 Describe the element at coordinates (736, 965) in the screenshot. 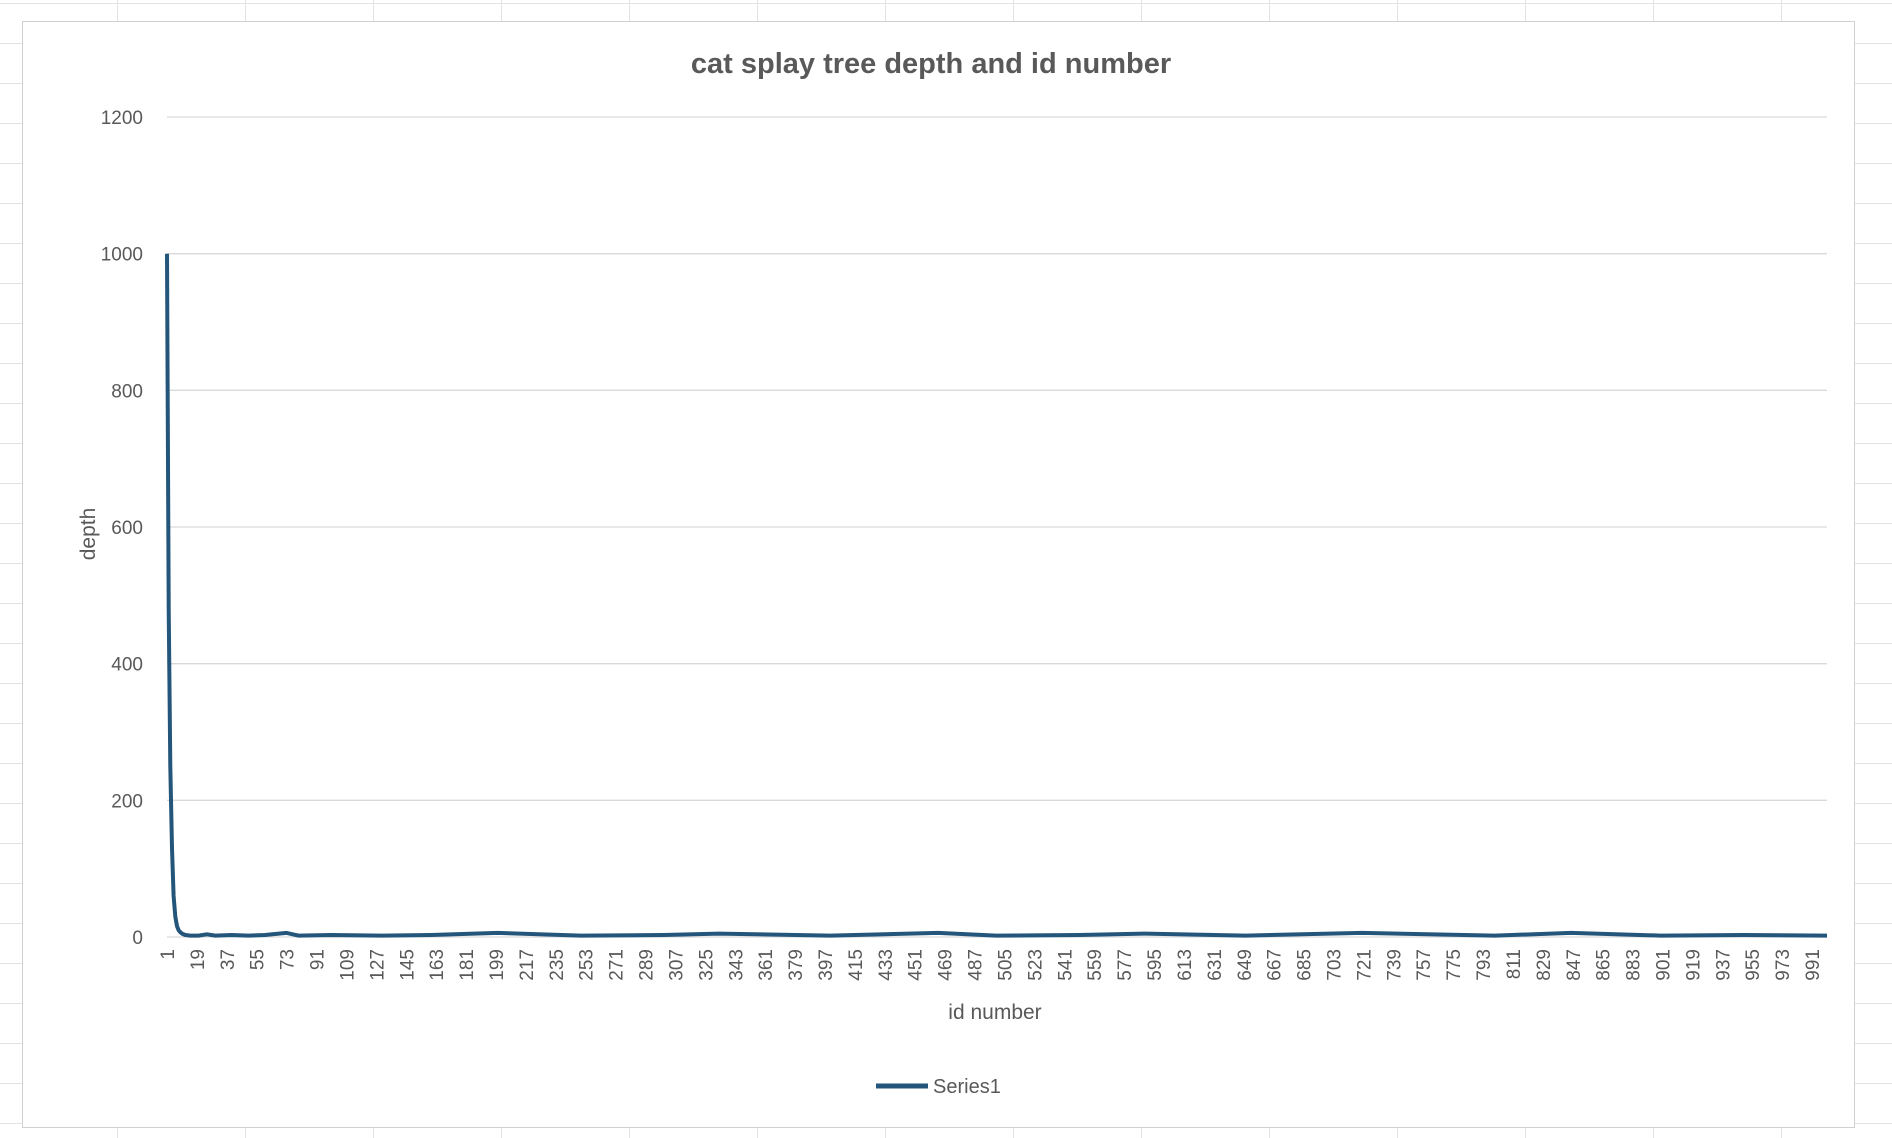

I see `x-tick-label: 343` at that location.